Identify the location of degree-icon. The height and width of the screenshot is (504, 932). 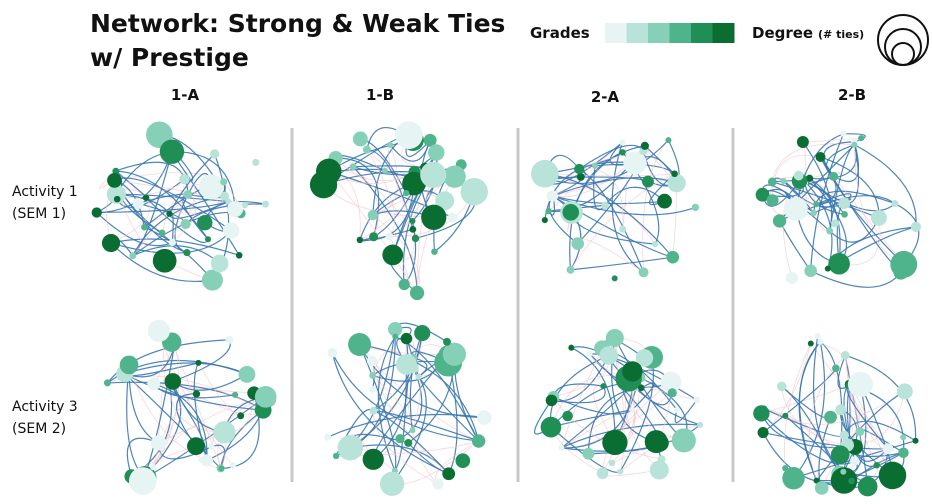
(903, 40).